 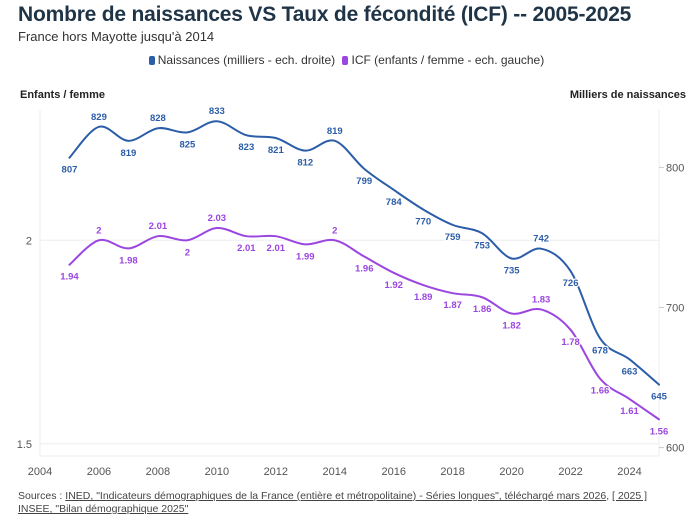 I want to click on data-label-icf: 1.82, so click(x=511, y=326).